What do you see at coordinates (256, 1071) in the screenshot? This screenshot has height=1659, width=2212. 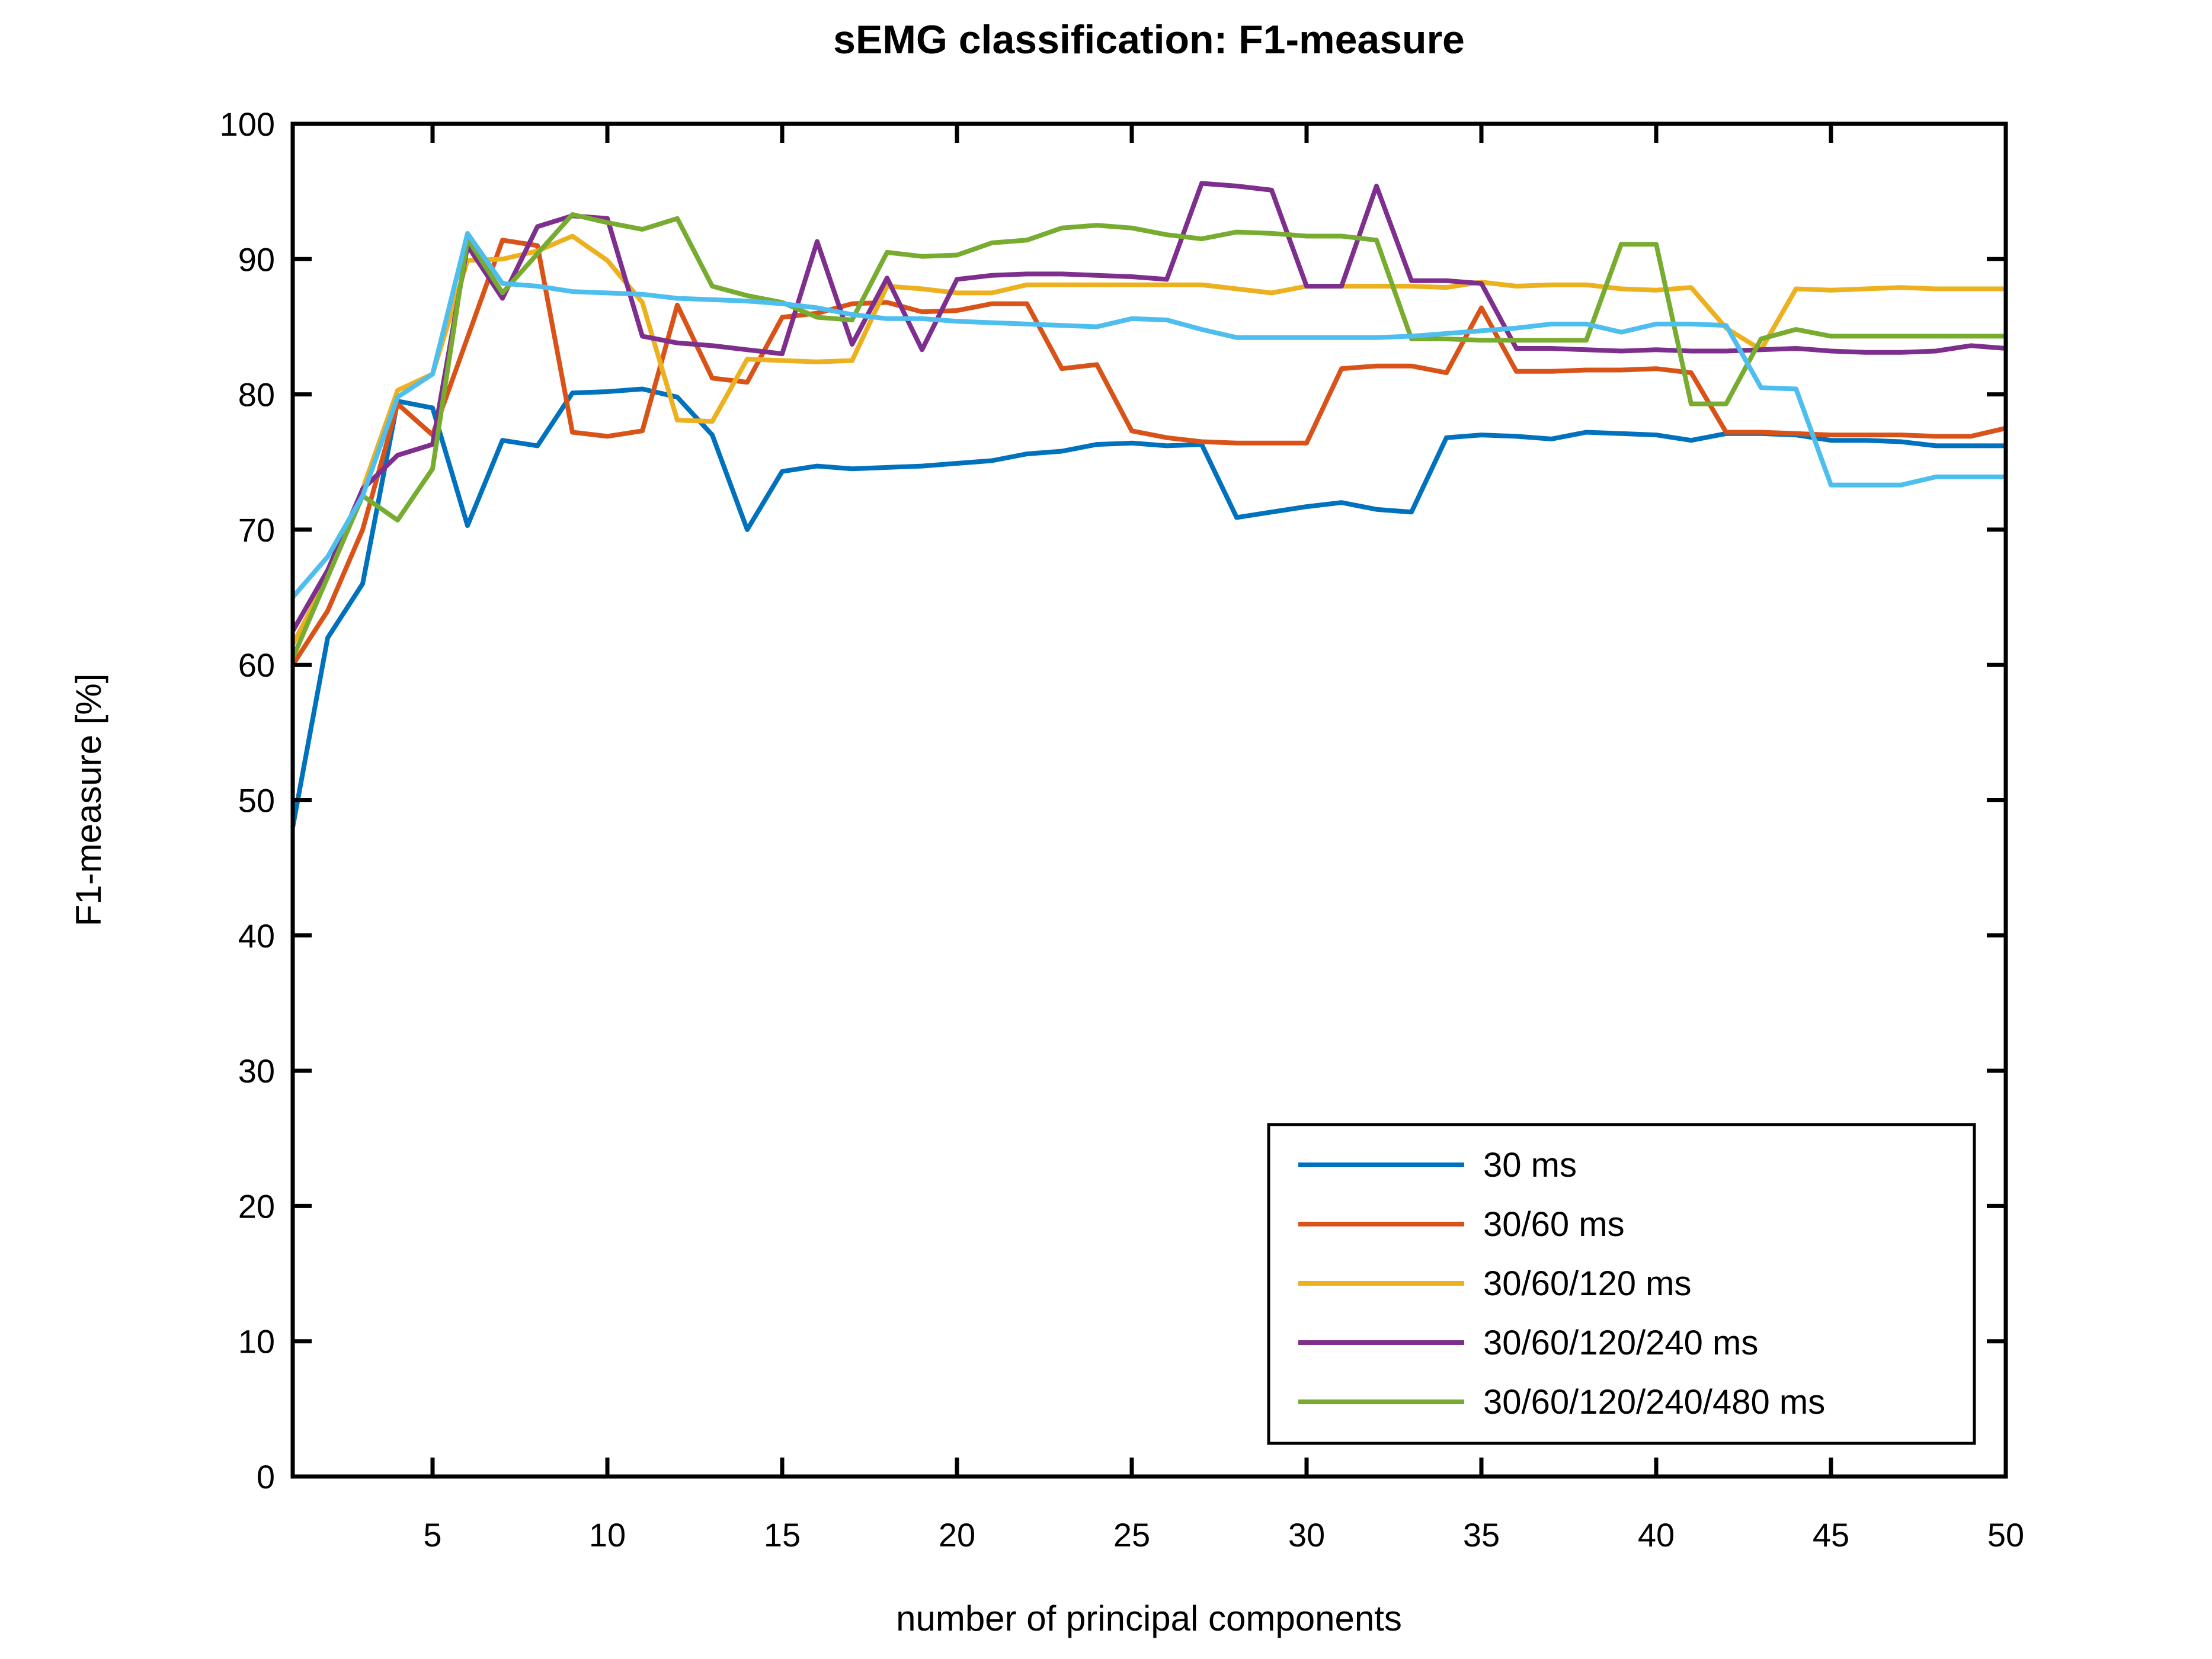 I see `y-tick-label: 30` at bounding box center [256, 1071].